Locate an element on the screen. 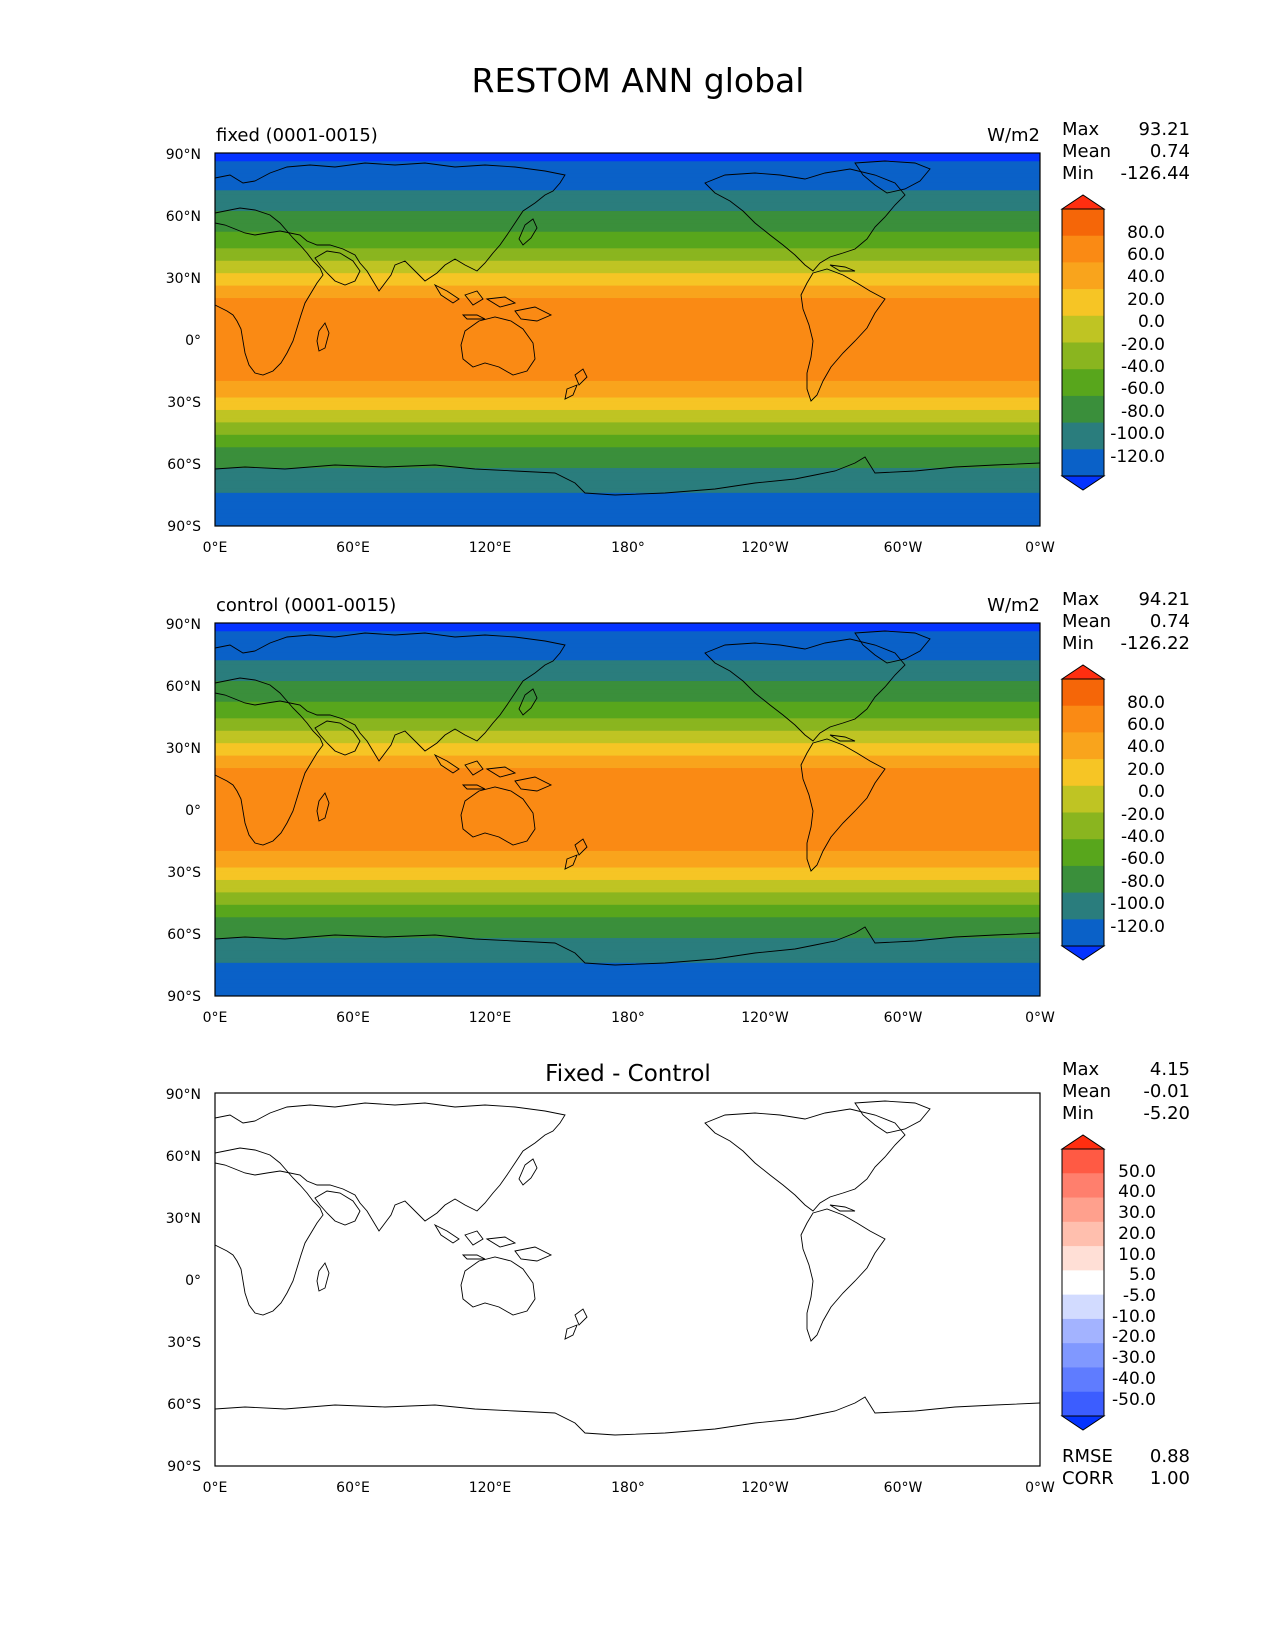  colorbar-tick-label: 60.0 is located at coordinates (1146, 725).